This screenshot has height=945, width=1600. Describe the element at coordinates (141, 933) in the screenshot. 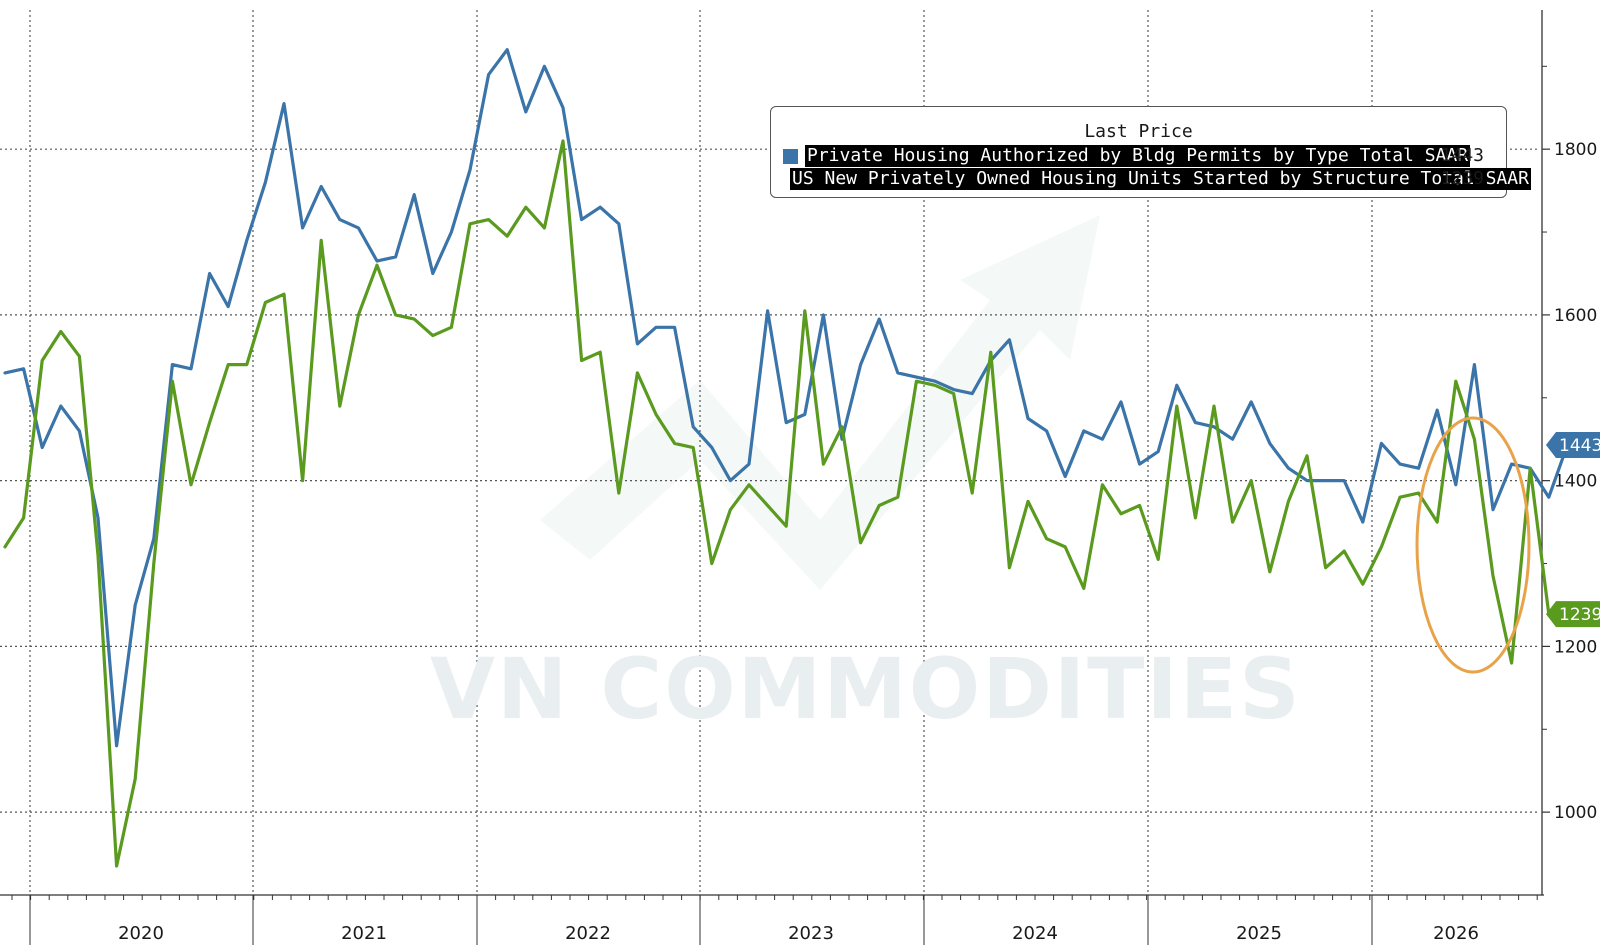

I see `x-tick-label: 2020` at that location.